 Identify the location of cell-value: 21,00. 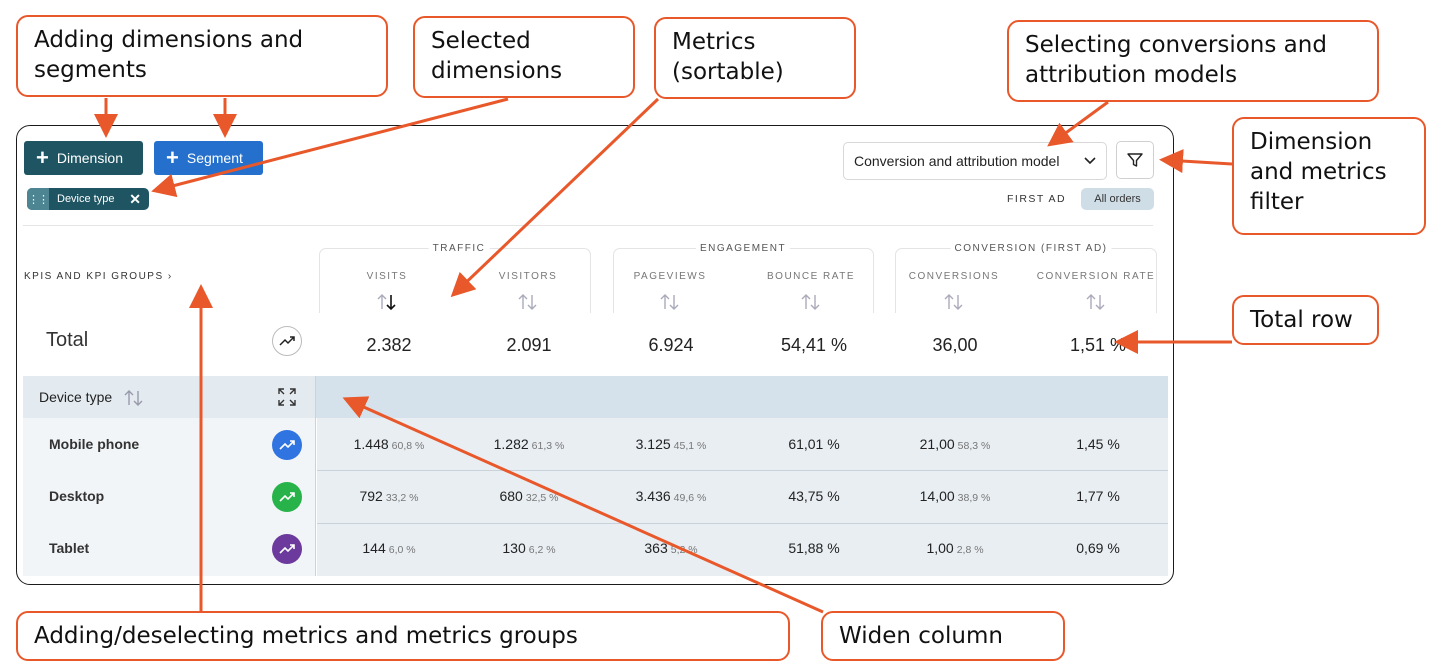
(937, 444).